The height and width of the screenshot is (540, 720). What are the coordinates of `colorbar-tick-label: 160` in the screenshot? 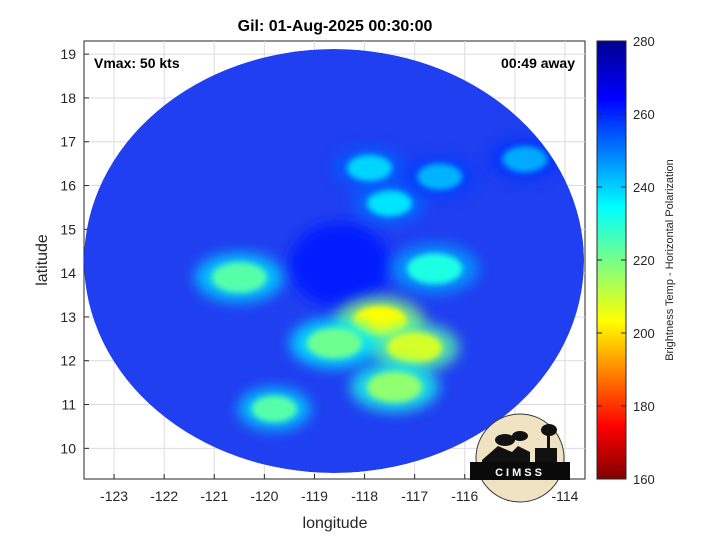 It's located at (644, 479).